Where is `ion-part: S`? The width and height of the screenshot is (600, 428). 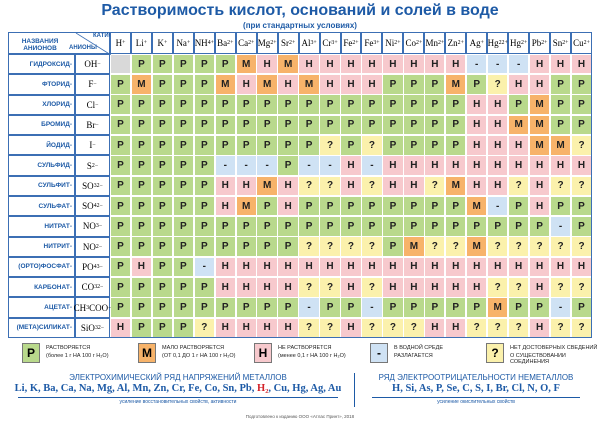 ion-part: S is located at coordinates (89, 165).